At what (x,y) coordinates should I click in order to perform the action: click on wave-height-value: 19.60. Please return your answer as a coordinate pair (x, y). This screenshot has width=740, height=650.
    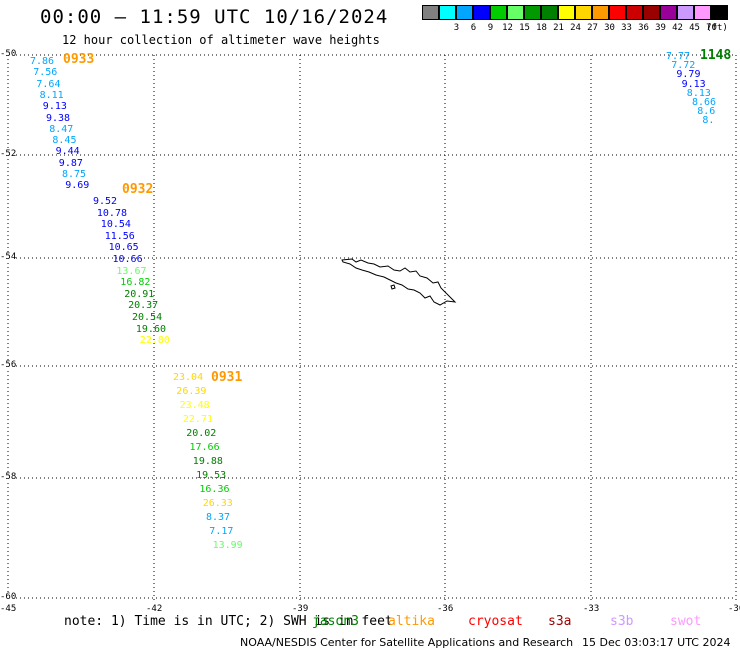
    Looking at the image, I should click on (150, 329).